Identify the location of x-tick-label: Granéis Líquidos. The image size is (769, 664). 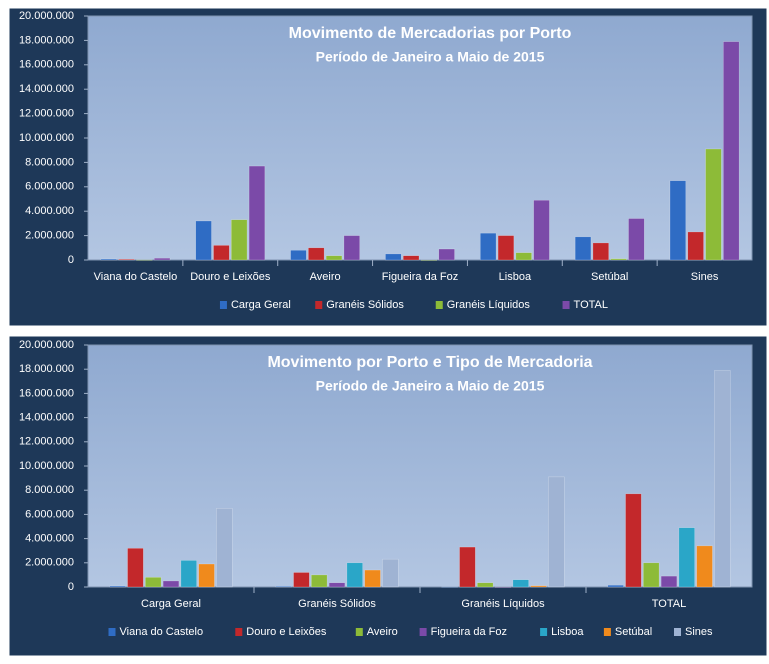
(503, 604).